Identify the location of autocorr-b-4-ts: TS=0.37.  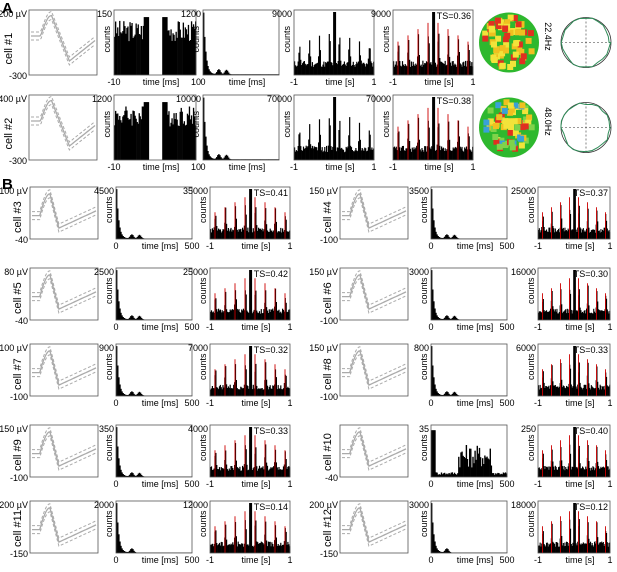
(591, 193).